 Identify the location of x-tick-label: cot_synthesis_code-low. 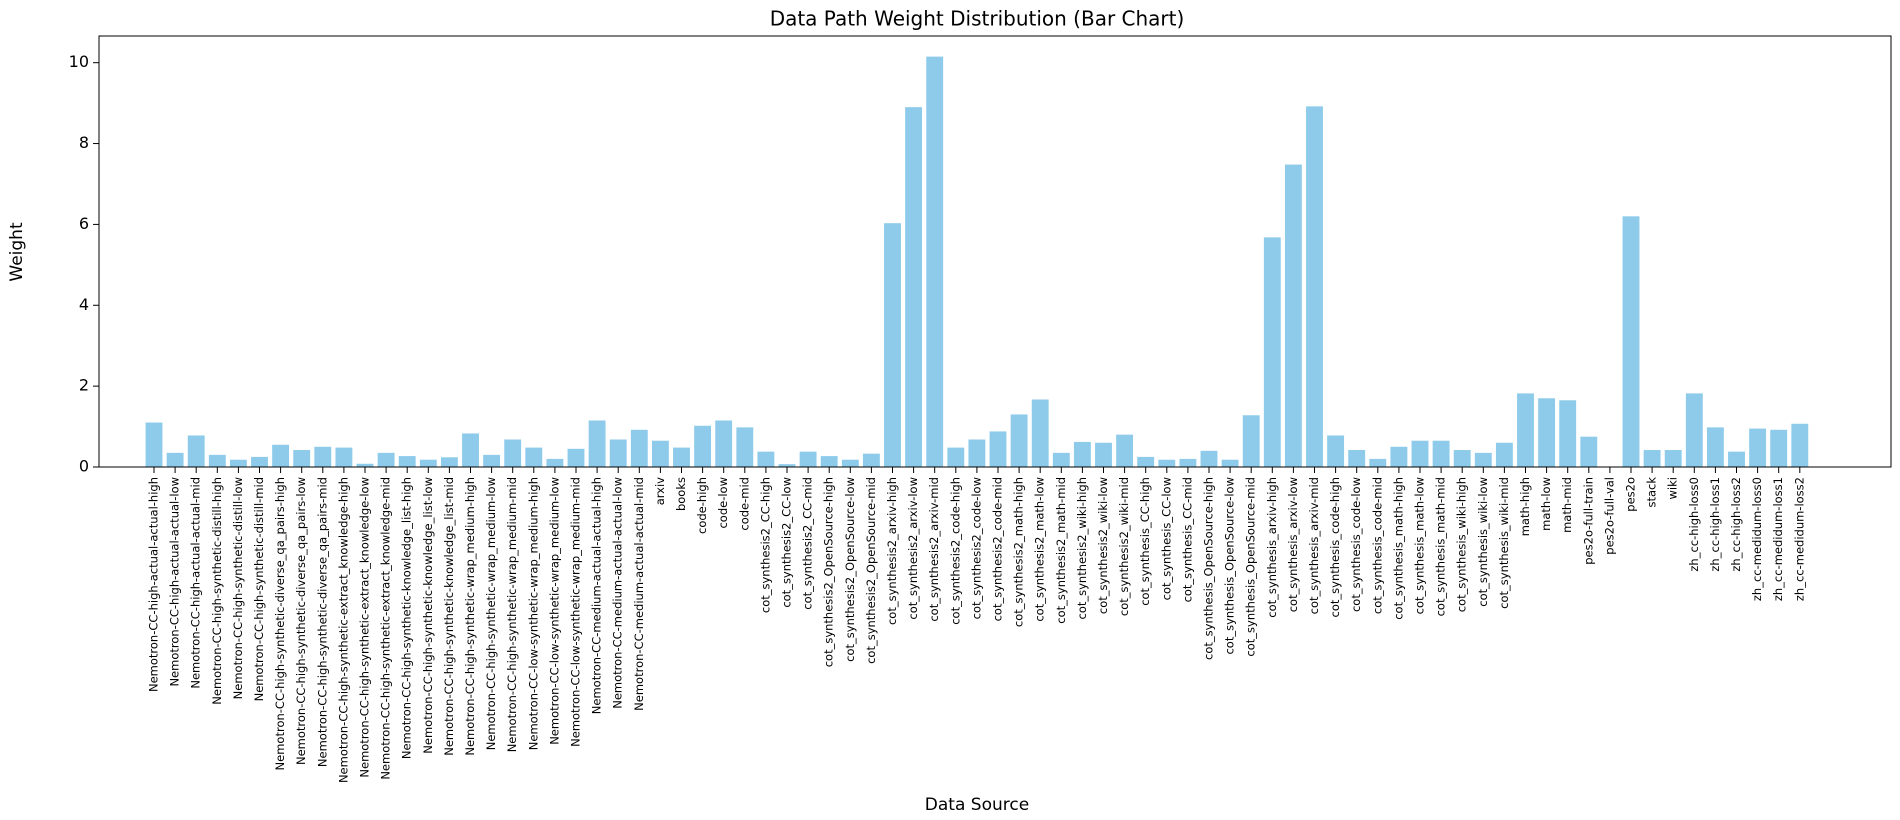
(1356, 544).